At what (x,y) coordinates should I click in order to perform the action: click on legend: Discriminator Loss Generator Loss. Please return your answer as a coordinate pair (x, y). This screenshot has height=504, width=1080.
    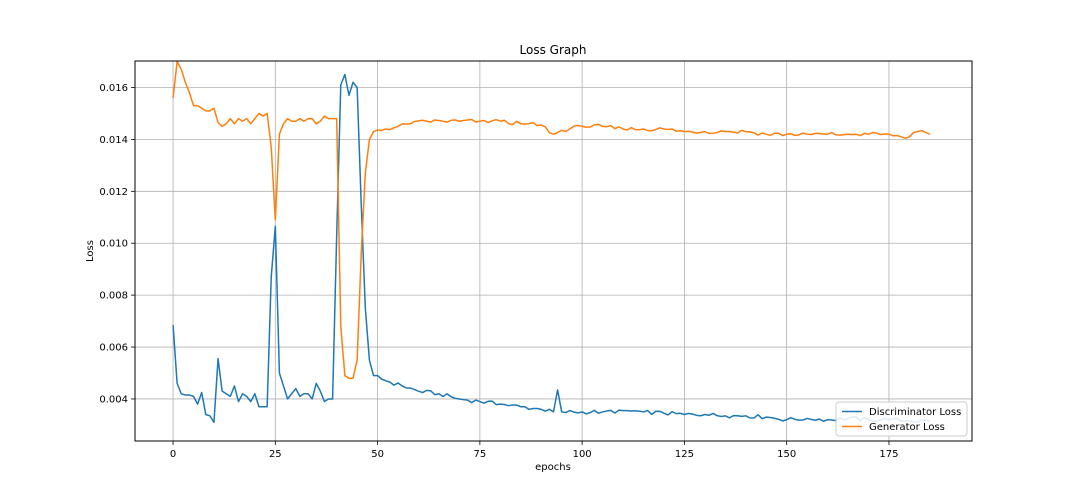
    Looking at the image, I should click on (901, 419).